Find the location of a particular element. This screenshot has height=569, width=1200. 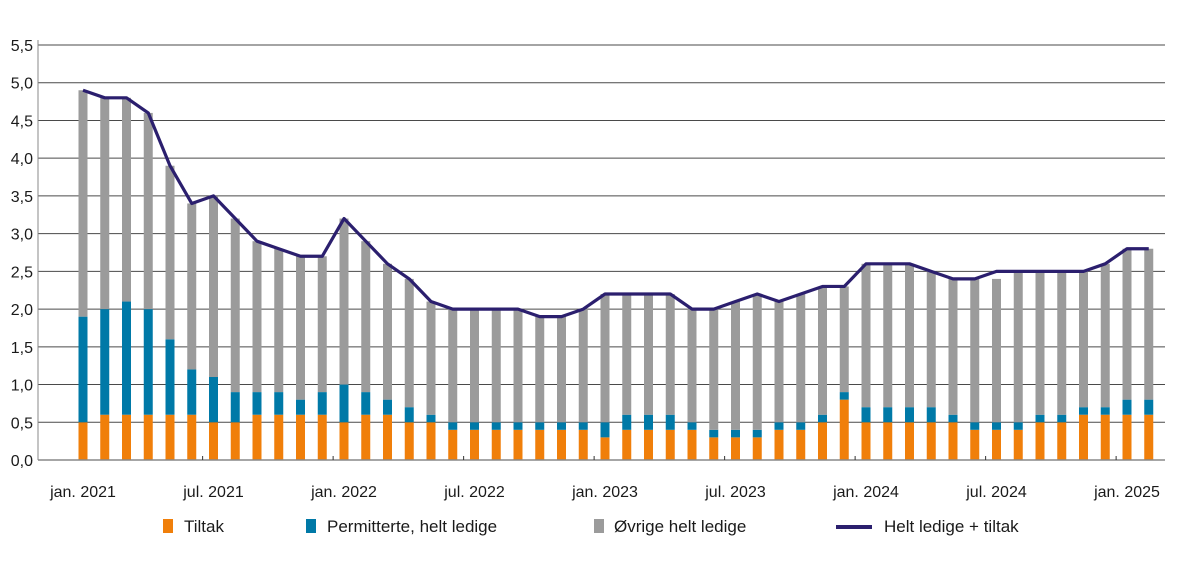

y-tick-label: 2,0 is located at coordinates (22, 310).